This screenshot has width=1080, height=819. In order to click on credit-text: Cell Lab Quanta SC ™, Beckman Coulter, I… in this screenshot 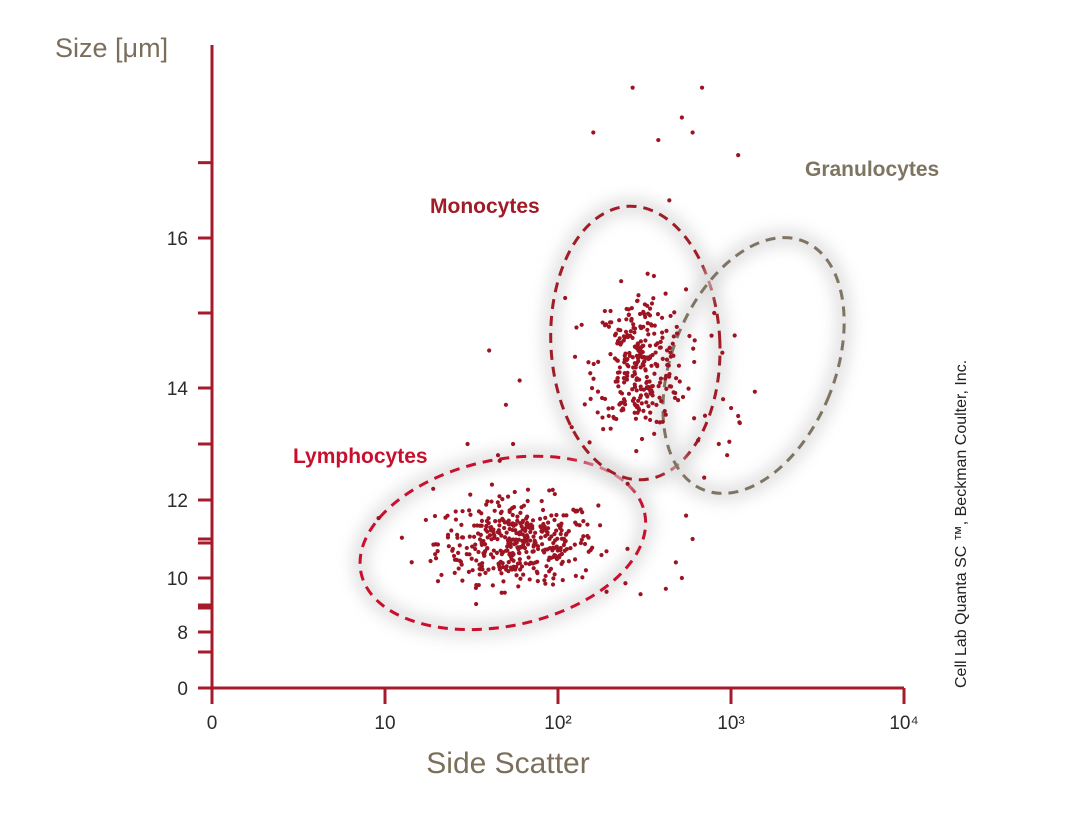, I will do `click(961, 524)`.